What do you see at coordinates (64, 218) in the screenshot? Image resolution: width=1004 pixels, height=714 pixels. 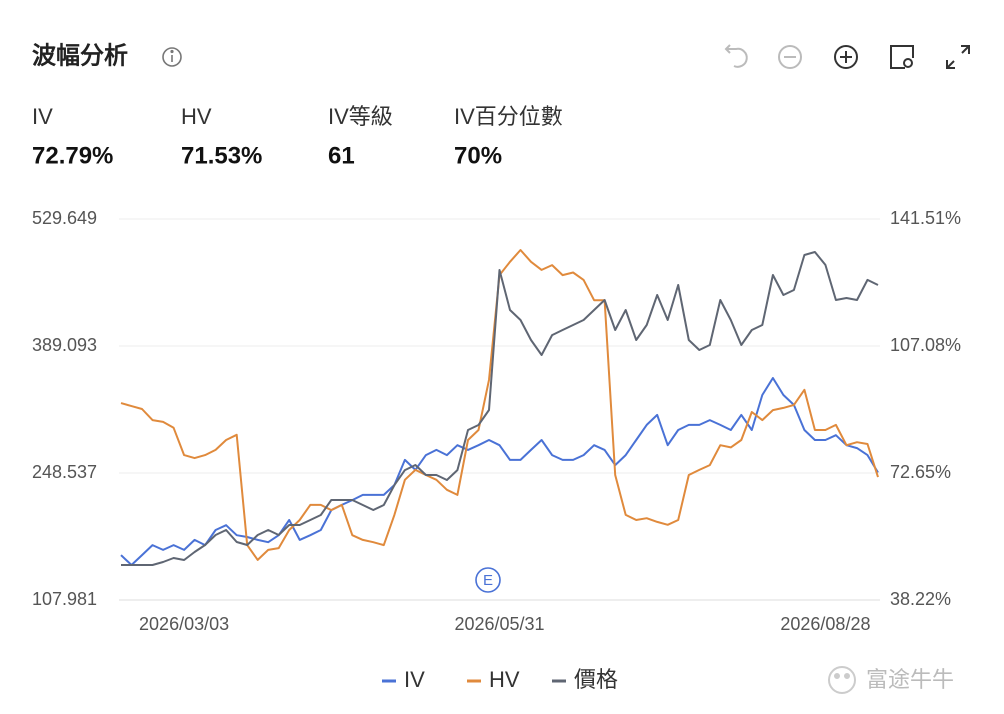 I see `y-tick-label: 529.649` at bounding box center [64, 218].